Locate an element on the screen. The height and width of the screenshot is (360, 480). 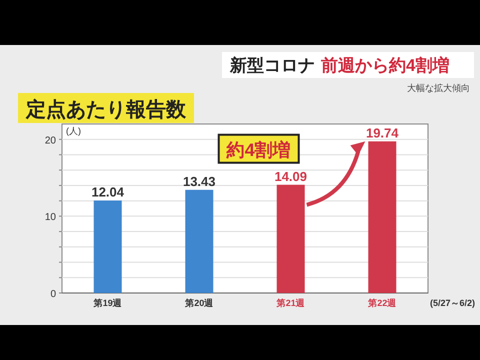
data-label: 14.09 is located at coordinates (291, 176).